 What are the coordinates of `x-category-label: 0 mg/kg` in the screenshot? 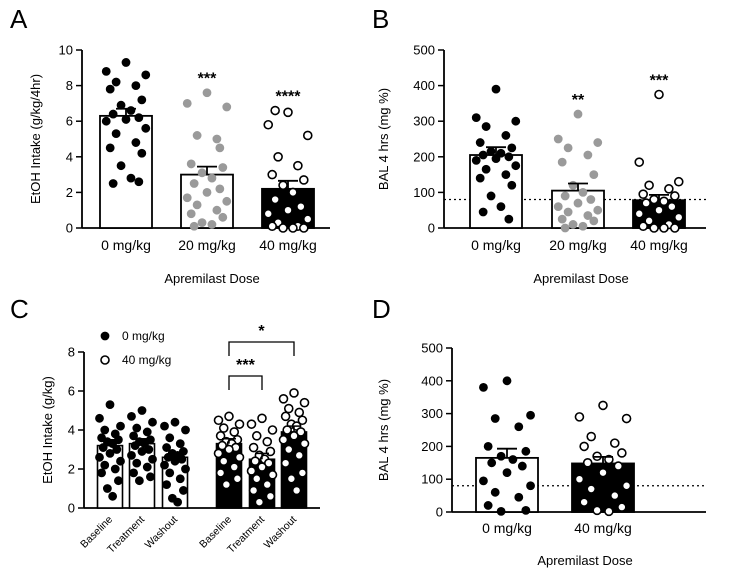 It's located at (507, 528).